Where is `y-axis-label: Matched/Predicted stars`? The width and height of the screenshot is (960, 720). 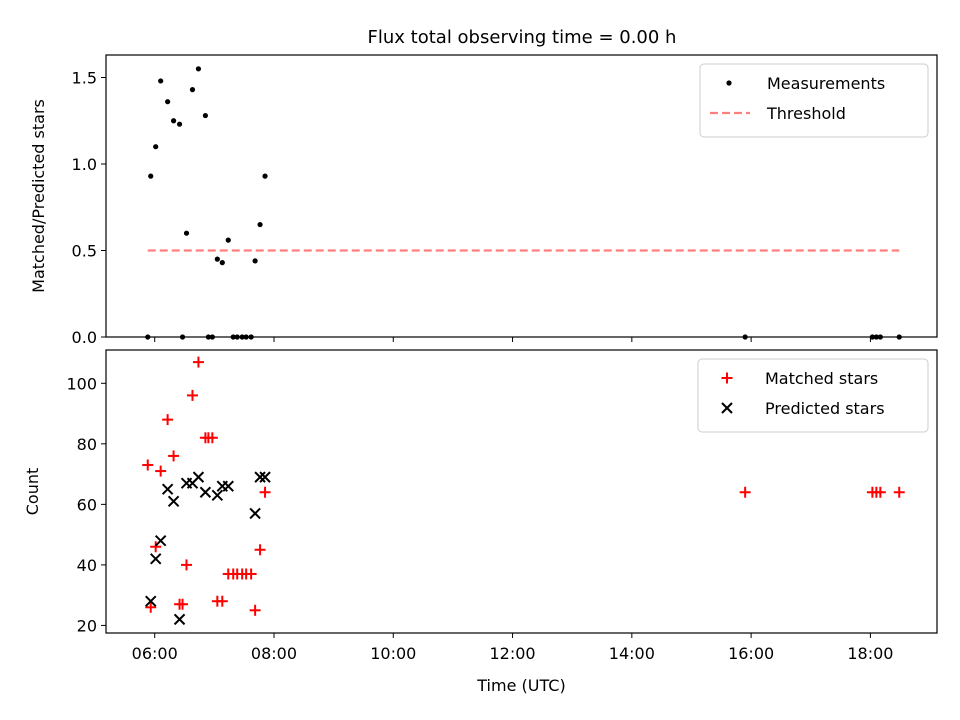 y-axis-label: Matched/Predicted stars is located at coordinates (38, 196).